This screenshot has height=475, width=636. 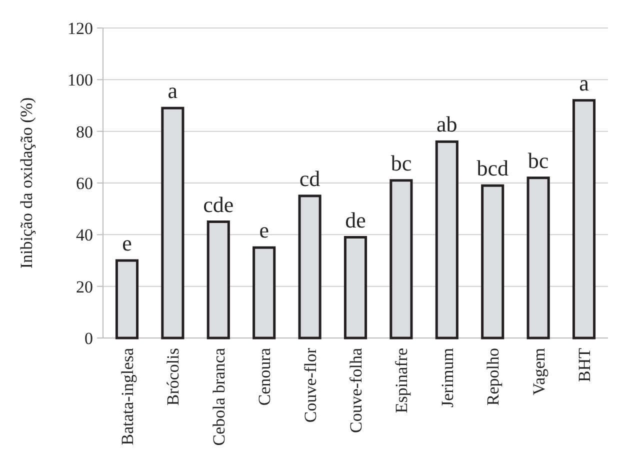 What do you see at coordinates (80, 28) in the screenshot?
I see `y-tick-label: 120` at bounding box center [80, 28].